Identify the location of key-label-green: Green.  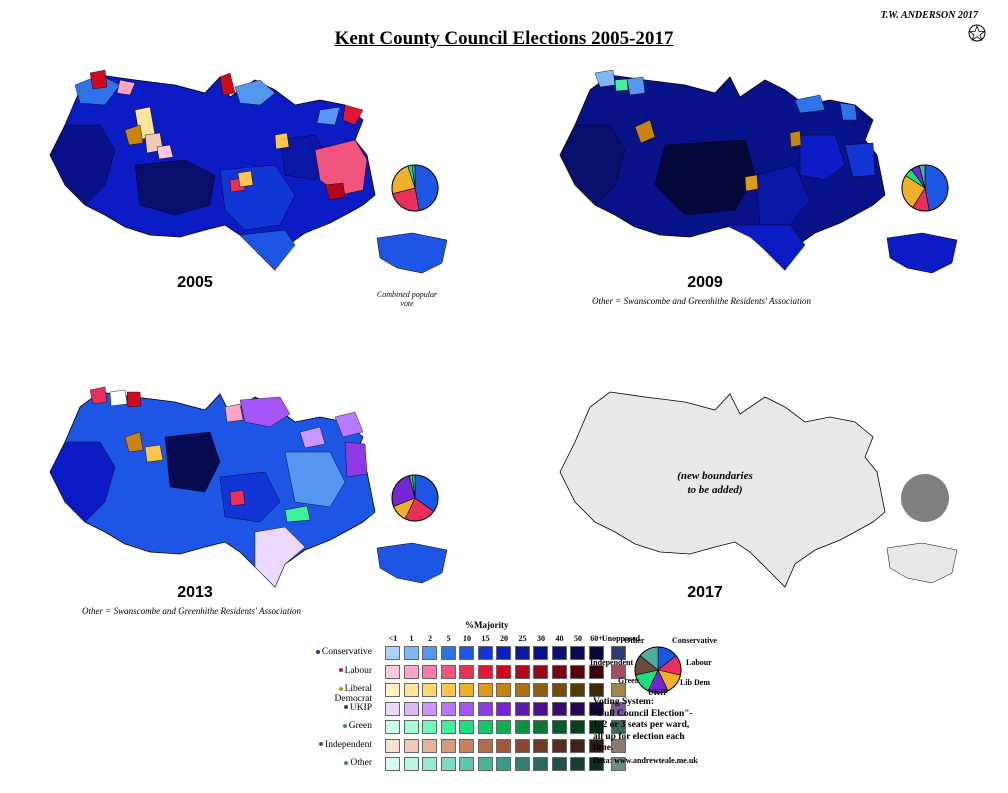
(629, 680).